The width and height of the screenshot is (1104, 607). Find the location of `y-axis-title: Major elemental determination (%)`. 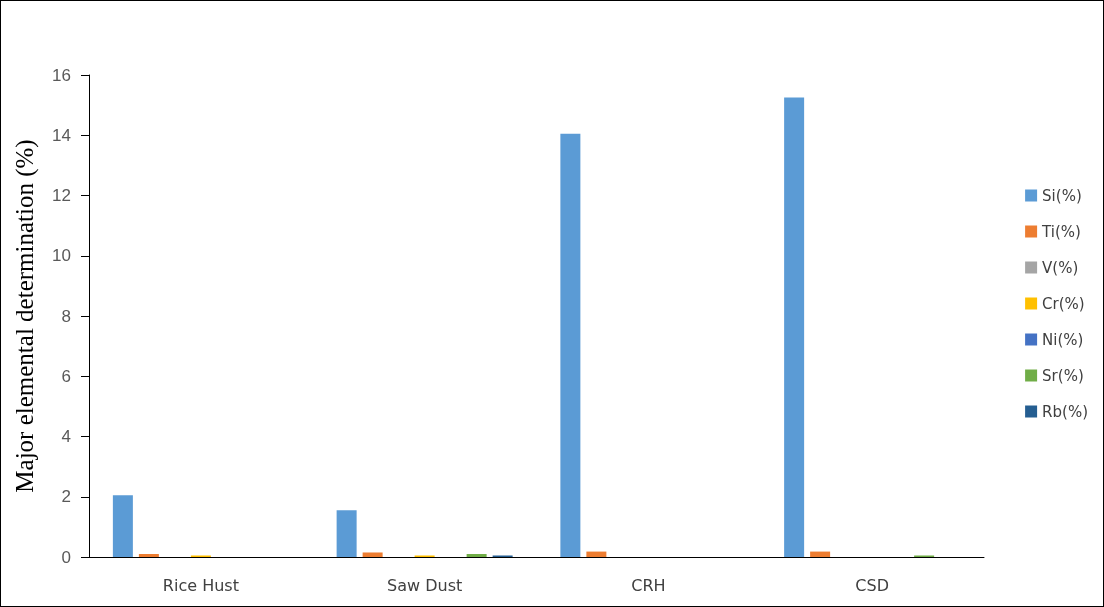

y-axis-title: Major elemental determination (%) is located at coordinates (25, 316).